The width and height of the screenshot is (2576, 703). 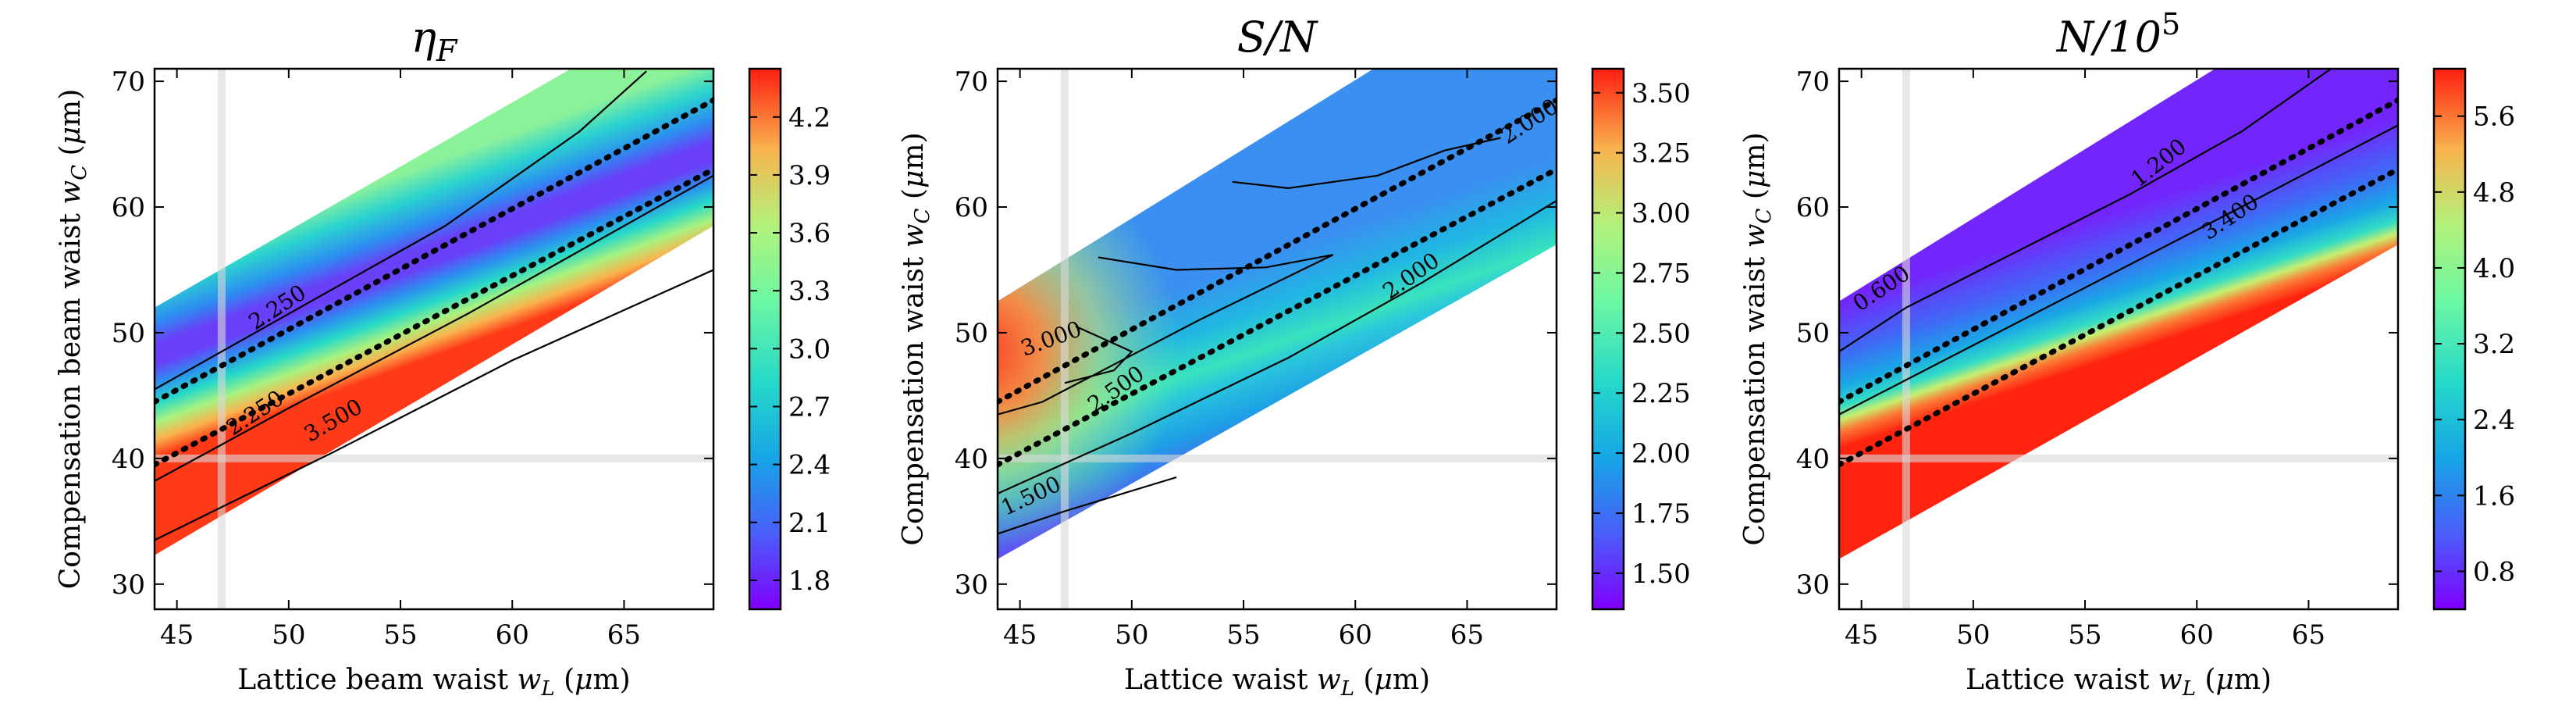 I want to click on colorbar-tick-label: 2.1, so click(x=809, y=523).